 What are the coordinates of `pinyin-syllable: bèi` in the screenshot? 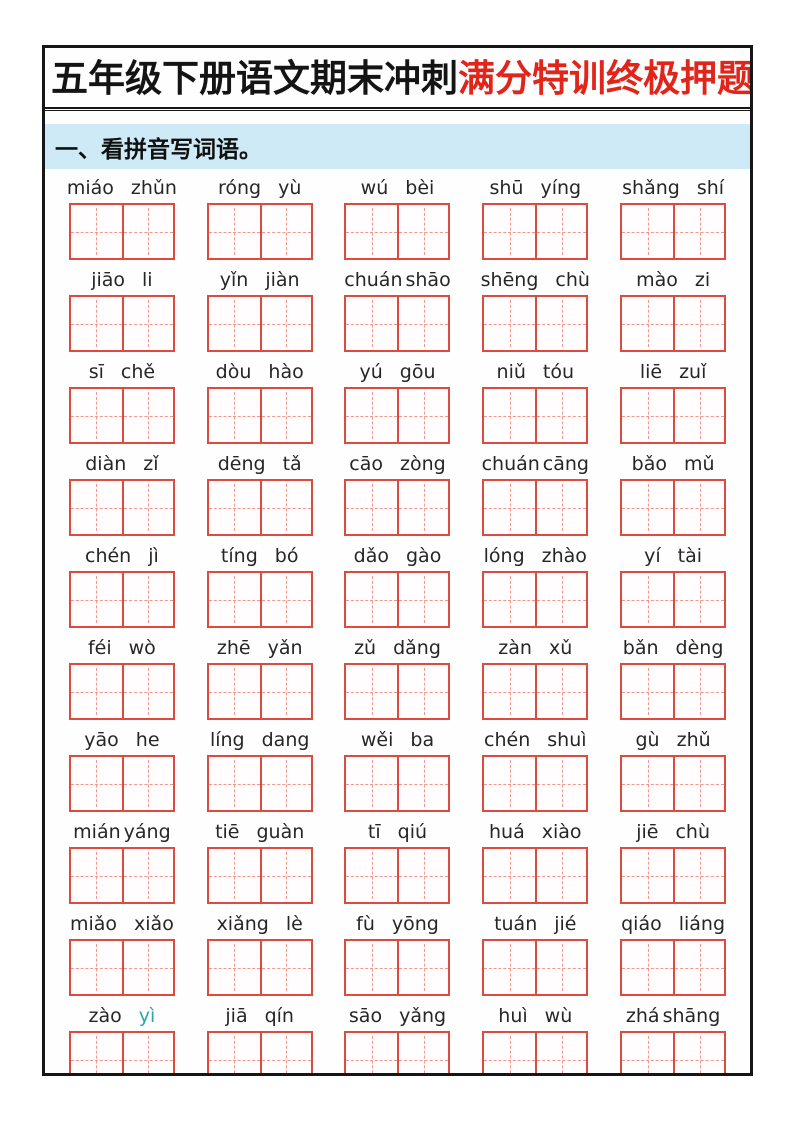 It's located at (420, 188).